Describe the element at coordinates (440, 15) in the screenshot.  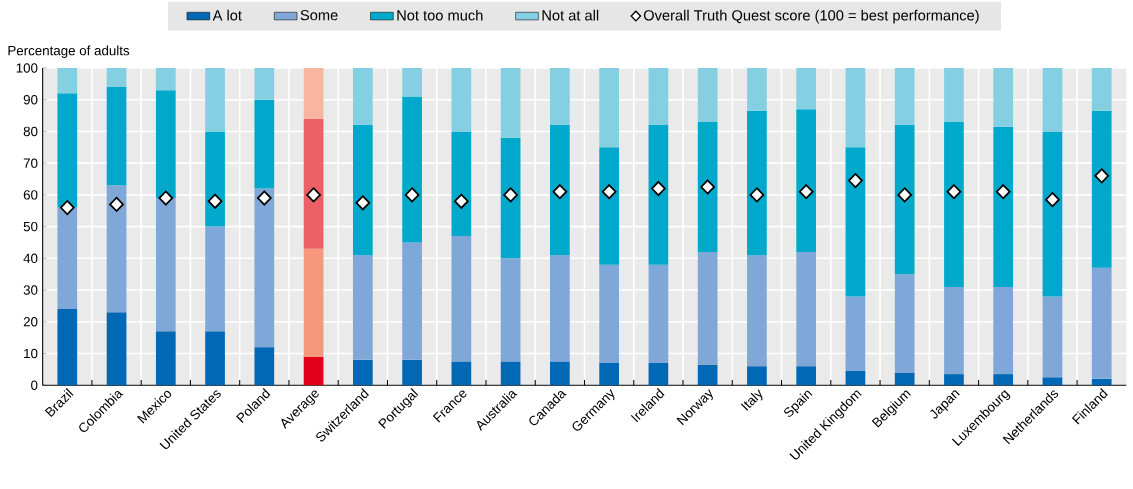
I see `legend-label: Not too much` at that location.